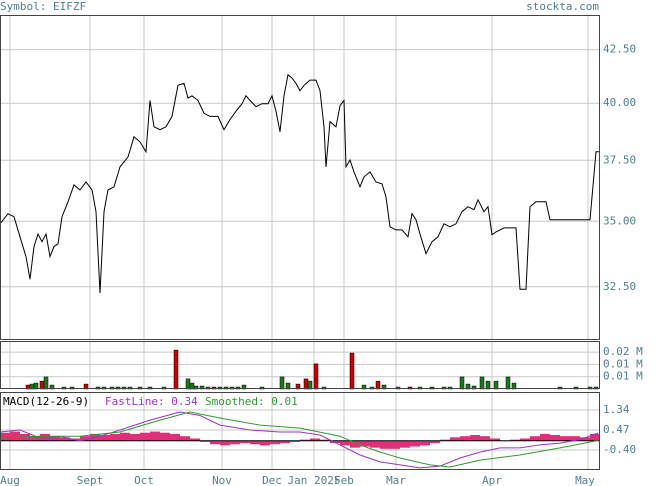  I want to click on y-tick-label: 0.02 M, so click(623, 351).